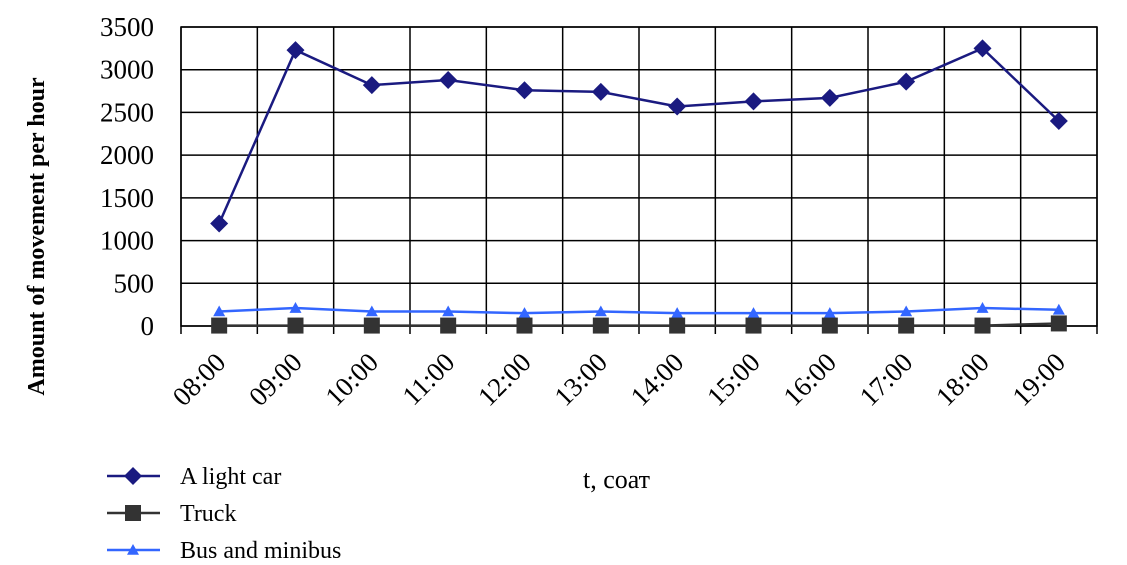 This screenshot has height=565, width=1127. I want to click on y-tick-label: 500, so click(134, 283).